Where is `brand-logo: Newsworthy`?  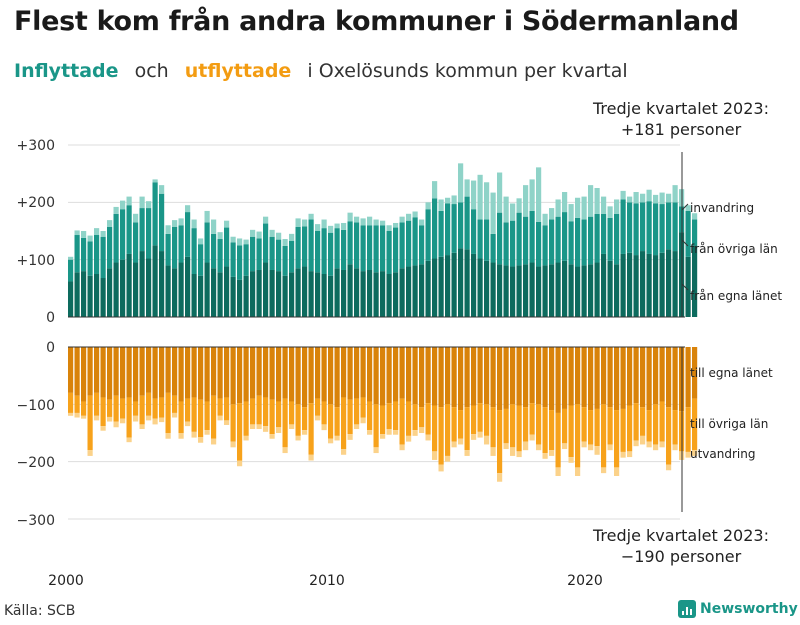
brand-logo: Newsworthy is located at coordinates (738, 609).